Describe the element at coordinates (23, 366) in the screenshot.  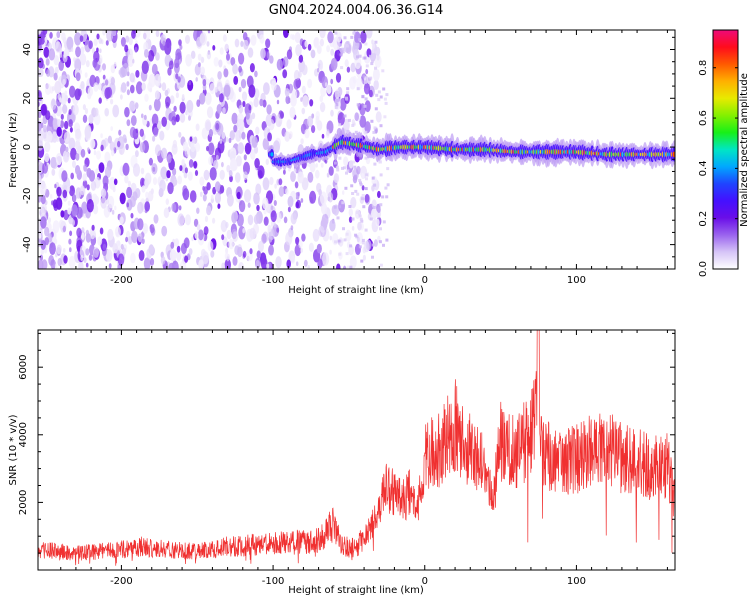
I see `snr-y-tick-label: 6000` at that location.